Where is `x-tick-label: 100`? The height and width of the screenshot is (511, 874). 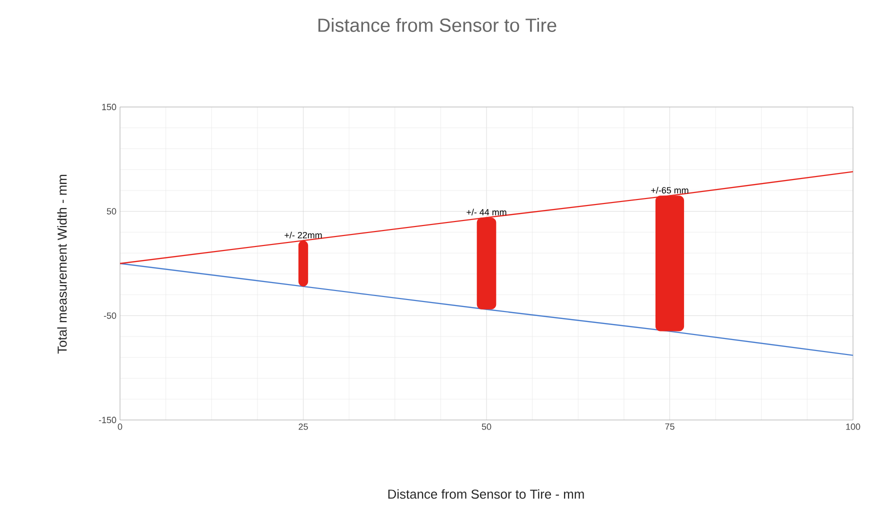
x-tick-label: 100 is located at coordinates (853, 427).